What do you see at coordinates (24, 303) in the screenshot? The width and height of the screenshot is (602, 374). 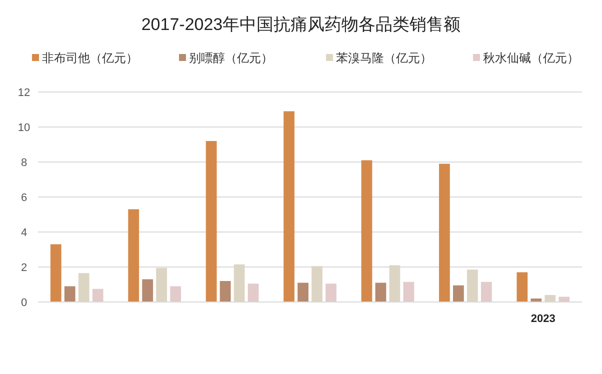 I see `y-tick-label: 0` at bounding box center [24, 303].